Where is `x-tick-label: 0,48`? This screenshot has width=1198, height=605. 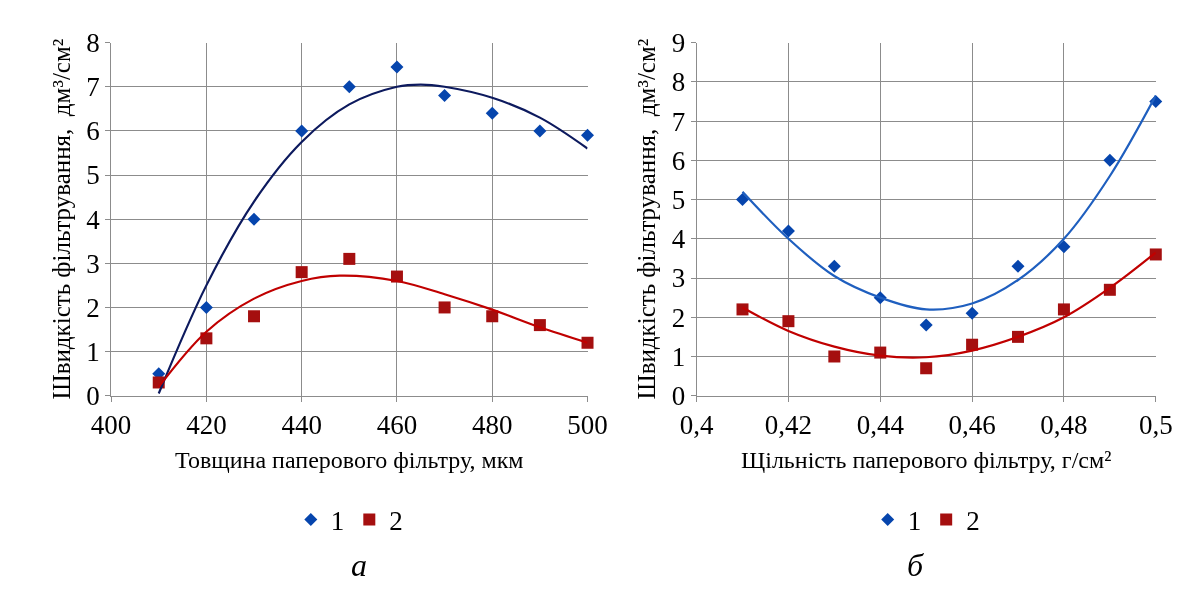
x-tick-label: 0,48 is located at coordinates (1064, 425).